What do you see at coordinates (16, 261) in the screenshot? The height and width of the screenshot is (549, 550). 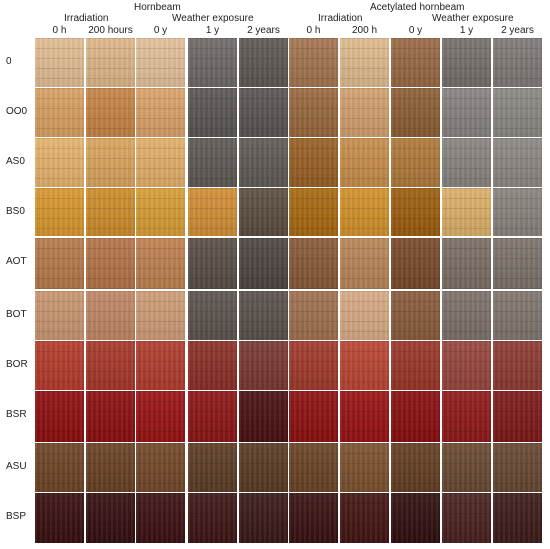 I see `row-label: AOT` at bounding box center [16, 261].